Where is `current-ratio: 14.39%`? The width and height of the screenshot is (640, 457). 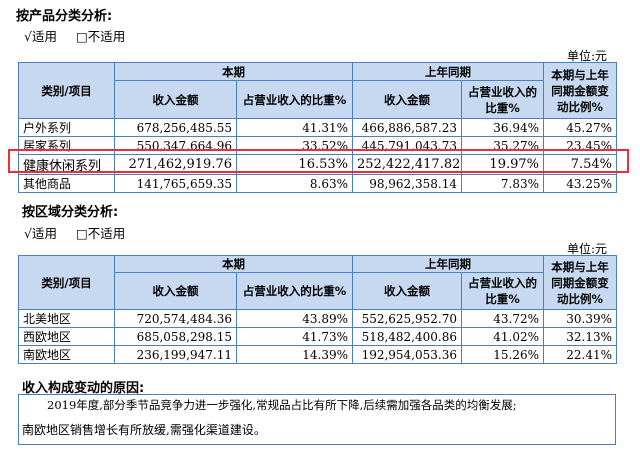 current-ratio: 14.39% is located at coordinates (294, 354).